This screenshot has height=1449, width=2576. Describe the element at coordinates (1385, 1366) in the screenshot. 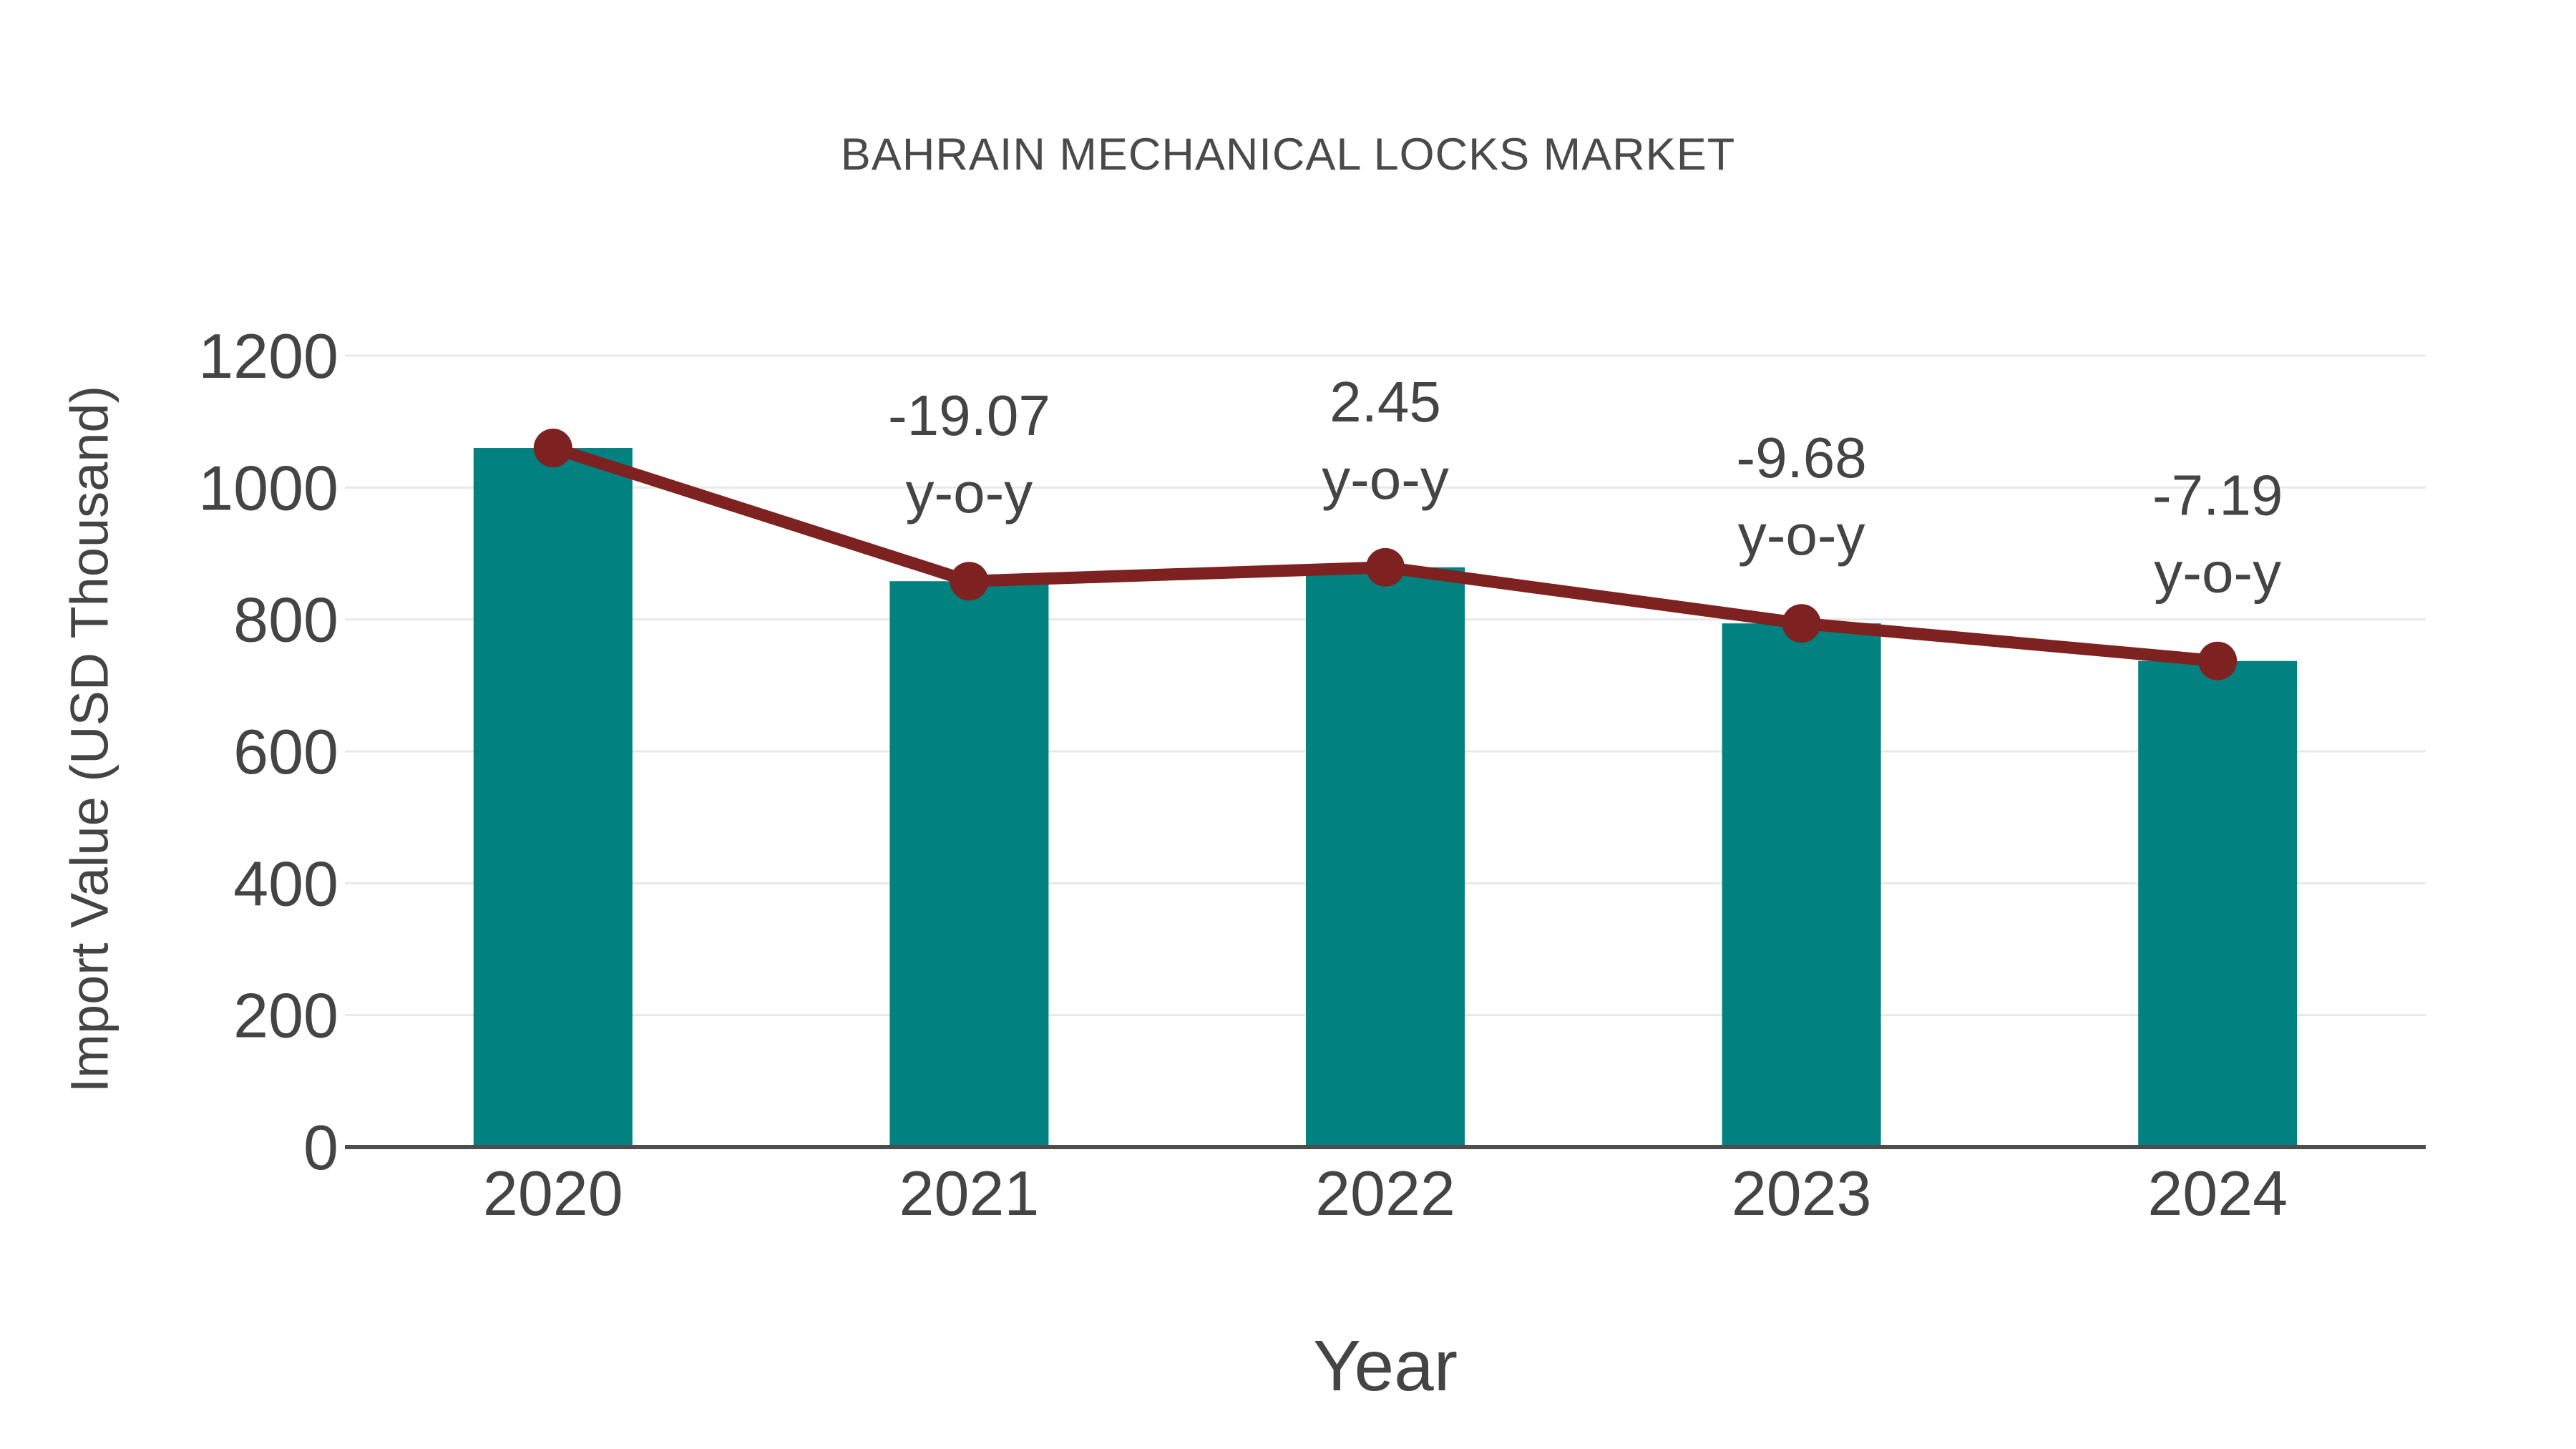

I see `x-axis-title: Year` at that location.